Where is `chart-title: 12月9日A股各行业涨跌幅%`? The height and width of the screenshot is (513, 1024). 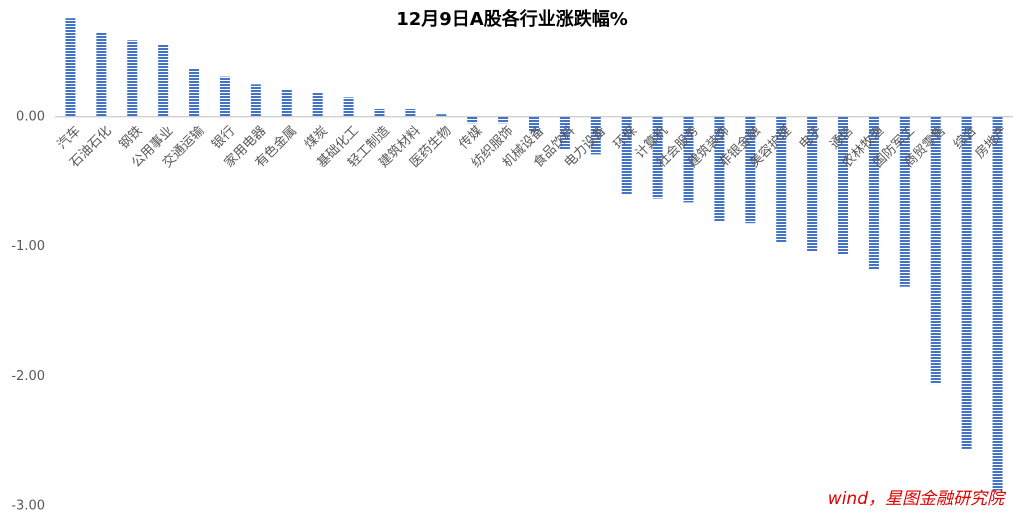
chart-title: 12月9日A股各行业涨跌幅% is located at coordinates (512, 19).